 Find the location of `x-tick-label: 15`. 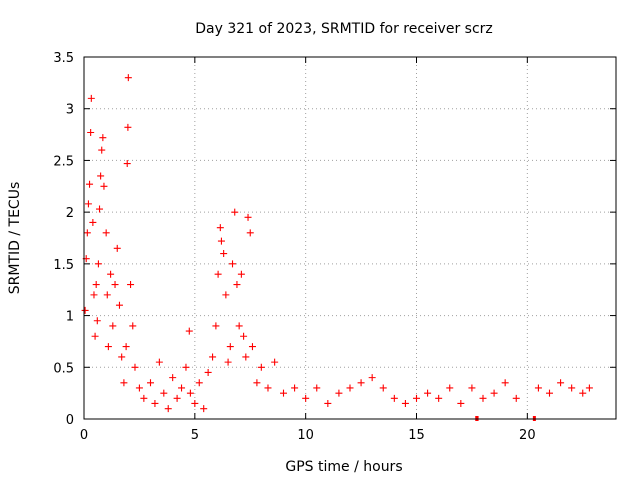

x-tick-label: 15 is located at coordinates (416, 435).